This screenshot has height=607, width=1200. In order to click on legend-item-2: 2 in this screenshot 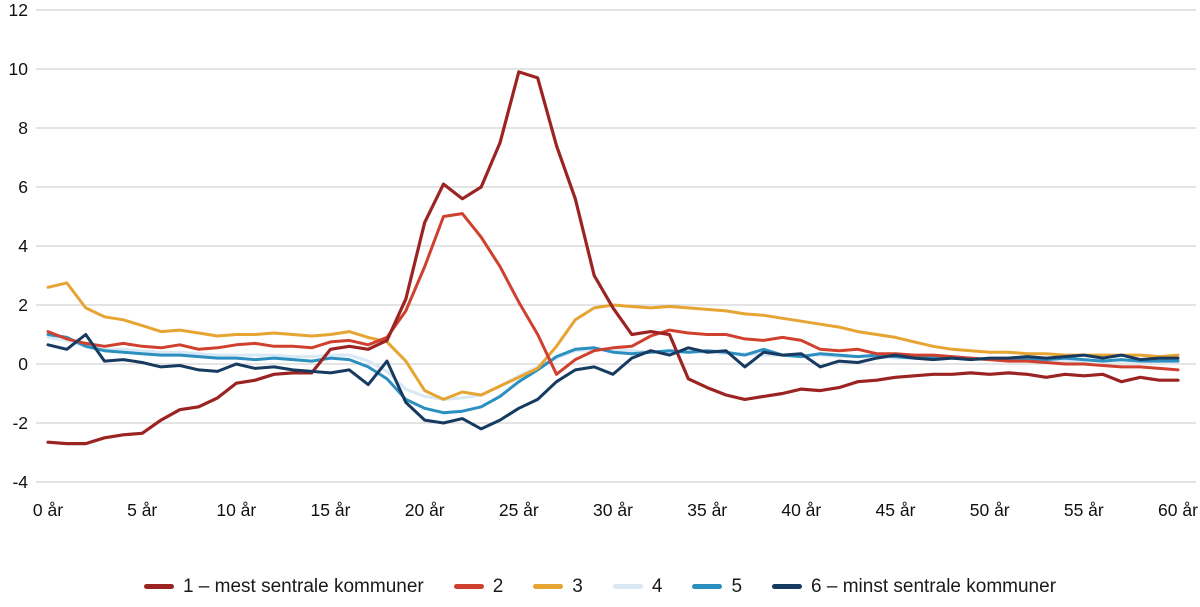, I will do `click(478, 586)`.